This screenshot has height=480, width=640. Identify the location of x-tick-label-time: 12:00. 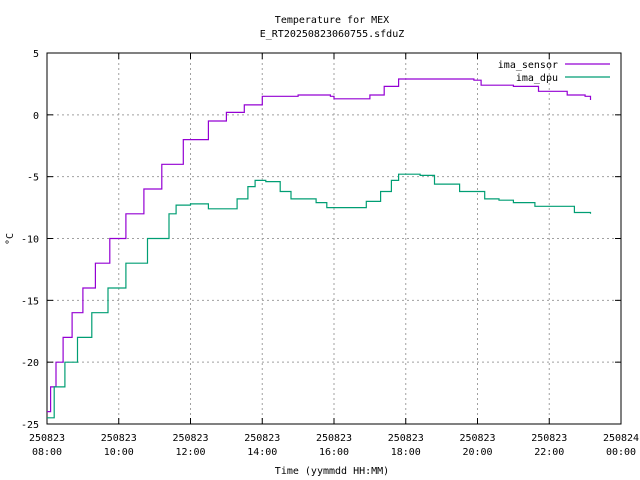
(190, 452).